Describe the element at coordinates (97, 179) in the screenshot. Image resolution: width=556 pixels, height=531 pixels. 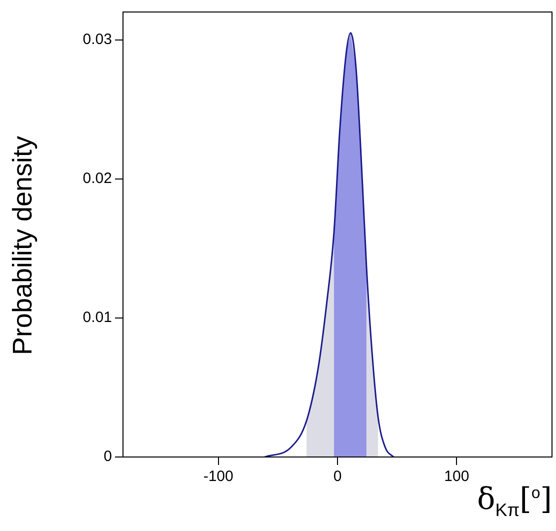
I see `y-tick-label: 0.02` at that location.